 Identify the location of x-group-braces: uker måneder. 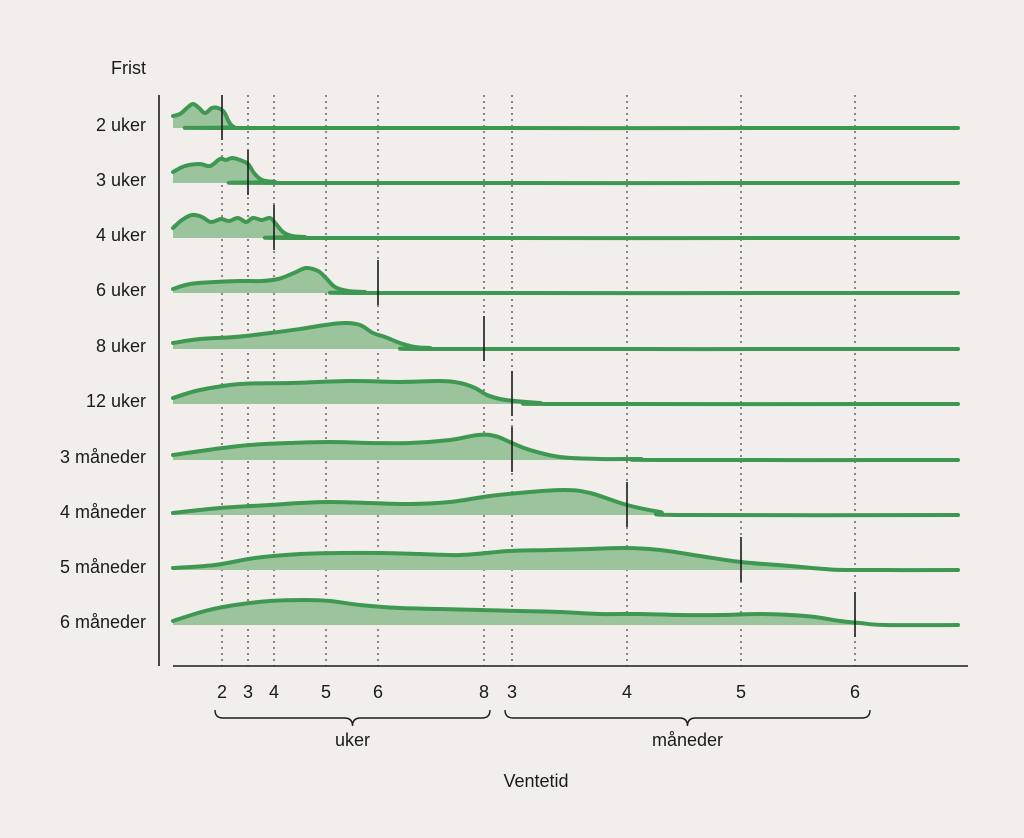
(542, 729).